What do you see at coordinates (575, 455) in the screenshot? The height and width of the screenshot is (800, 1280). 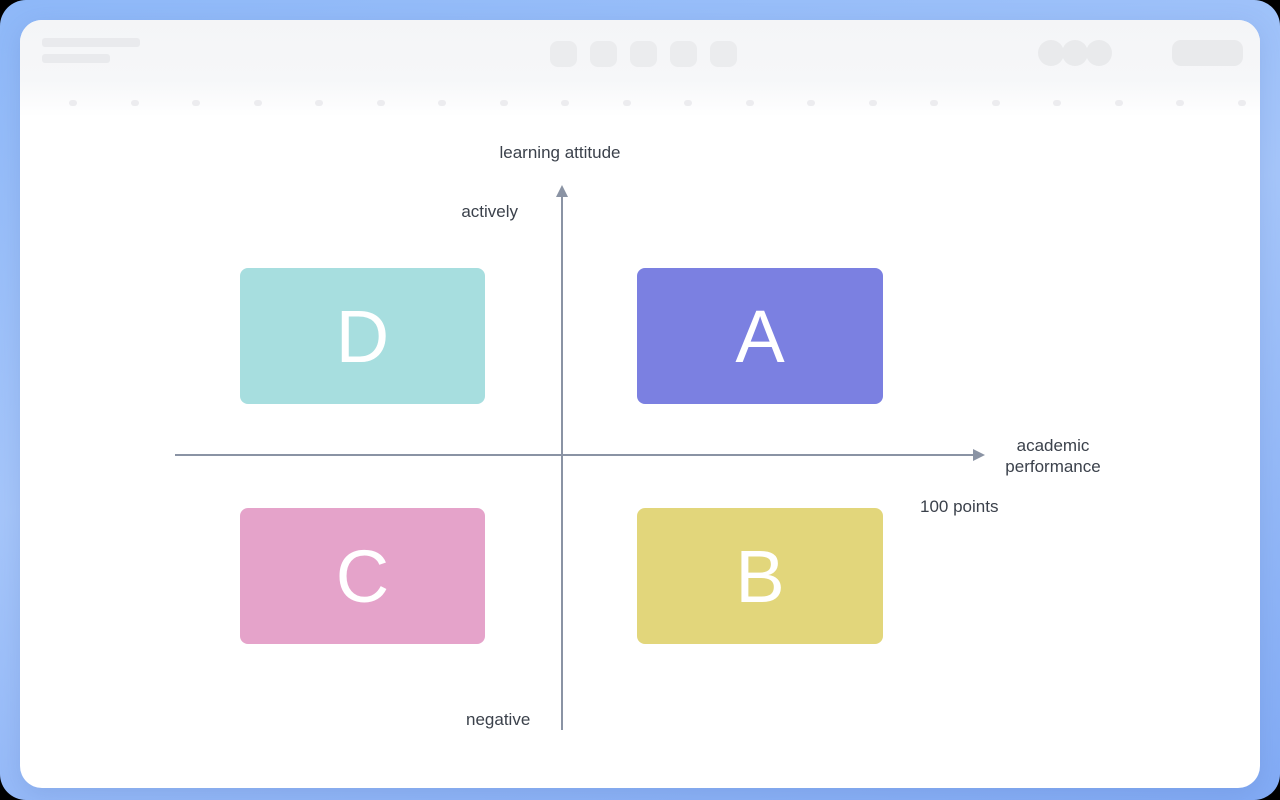 I see `horizontal-axis-line` at bounding box center [575, 455].